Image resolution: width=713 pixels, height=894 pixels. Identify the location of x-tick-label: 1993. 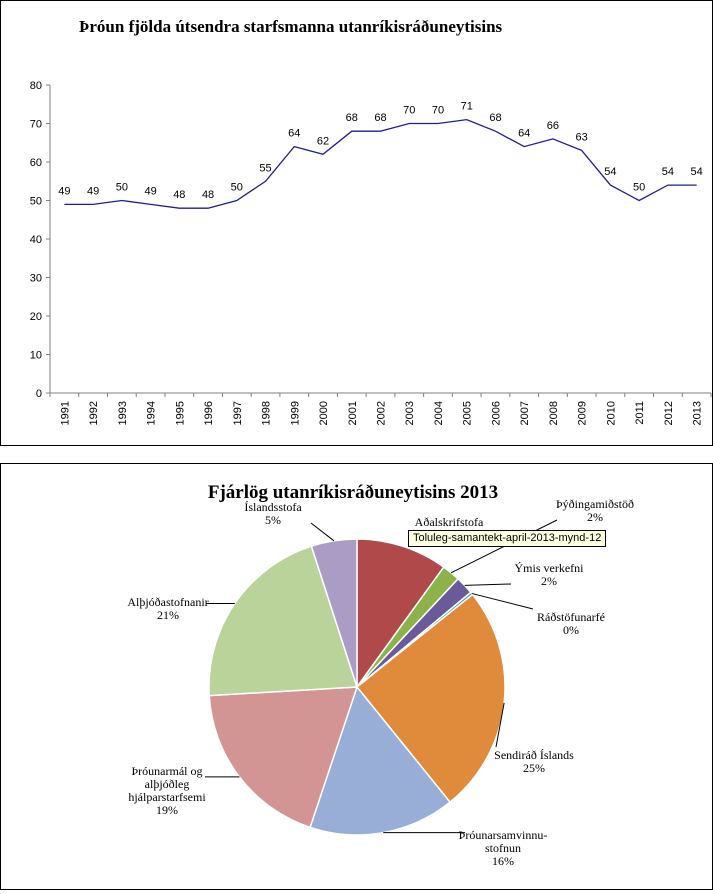
(123, 413).